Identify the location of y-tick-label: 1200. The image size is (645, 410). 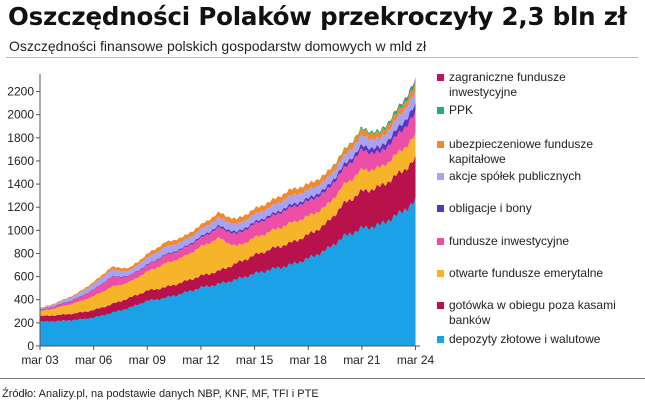
(20, 207).